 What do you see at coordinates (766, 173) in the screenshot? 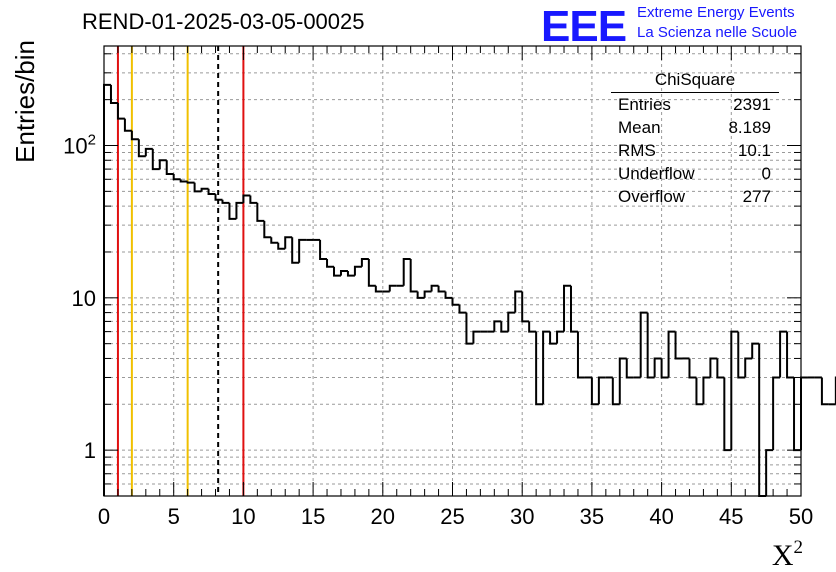
I see `stats-value: 0` at bounding box center [766, 173].